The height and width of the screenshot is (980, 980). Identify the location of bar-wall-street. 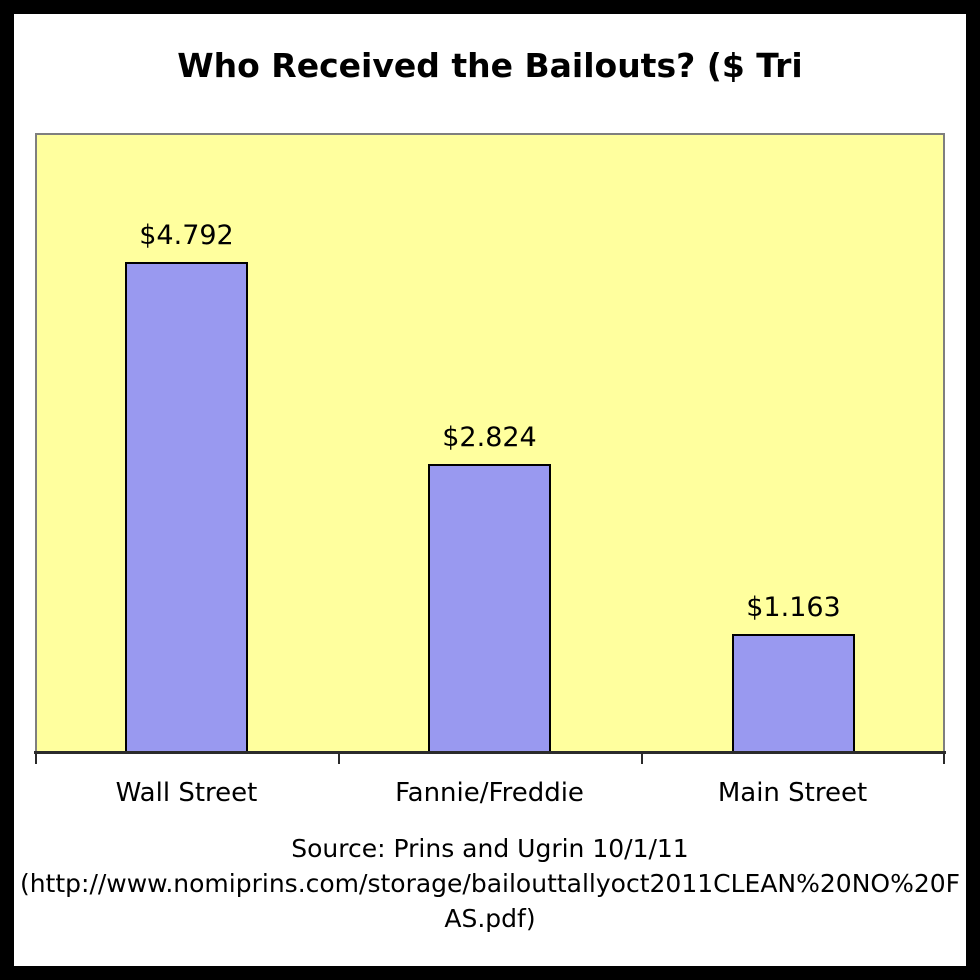
(186, 507).